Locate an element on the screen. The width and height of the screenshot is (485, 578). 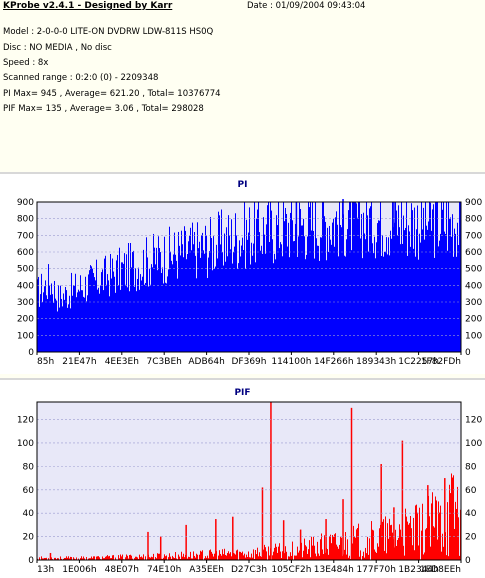
y-tick-label-left: 100 is located at coordinates (25, 444).